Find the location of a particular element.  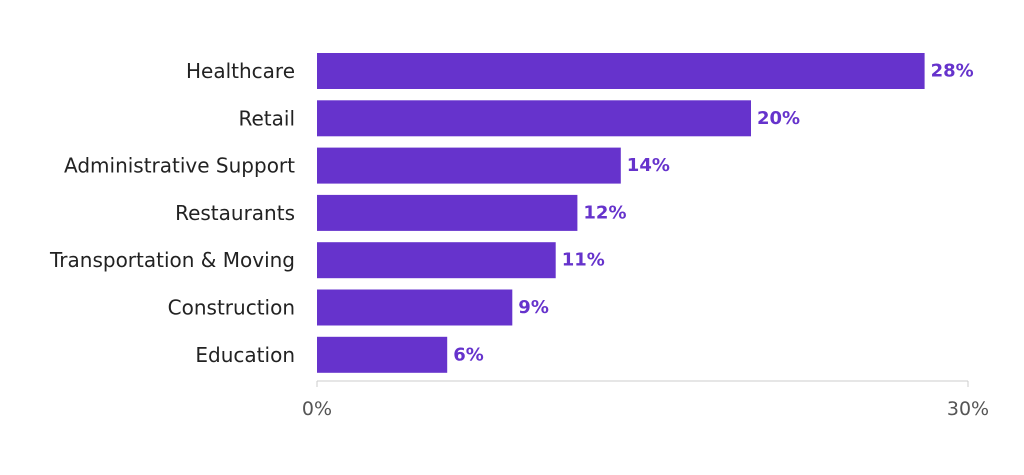

bar-restaurants is located at coordinates (447, 212).